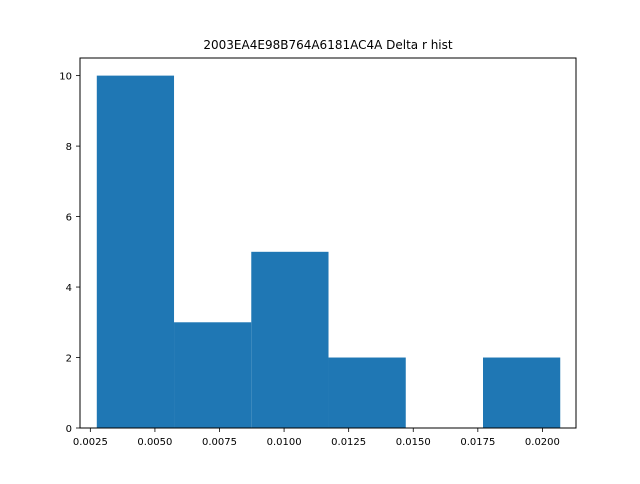 This screenshot has width=640, height=484. Describe the element at coordinates (542, 442) in the screenshot. I see `x-tick-label: 0.0200` at that location.